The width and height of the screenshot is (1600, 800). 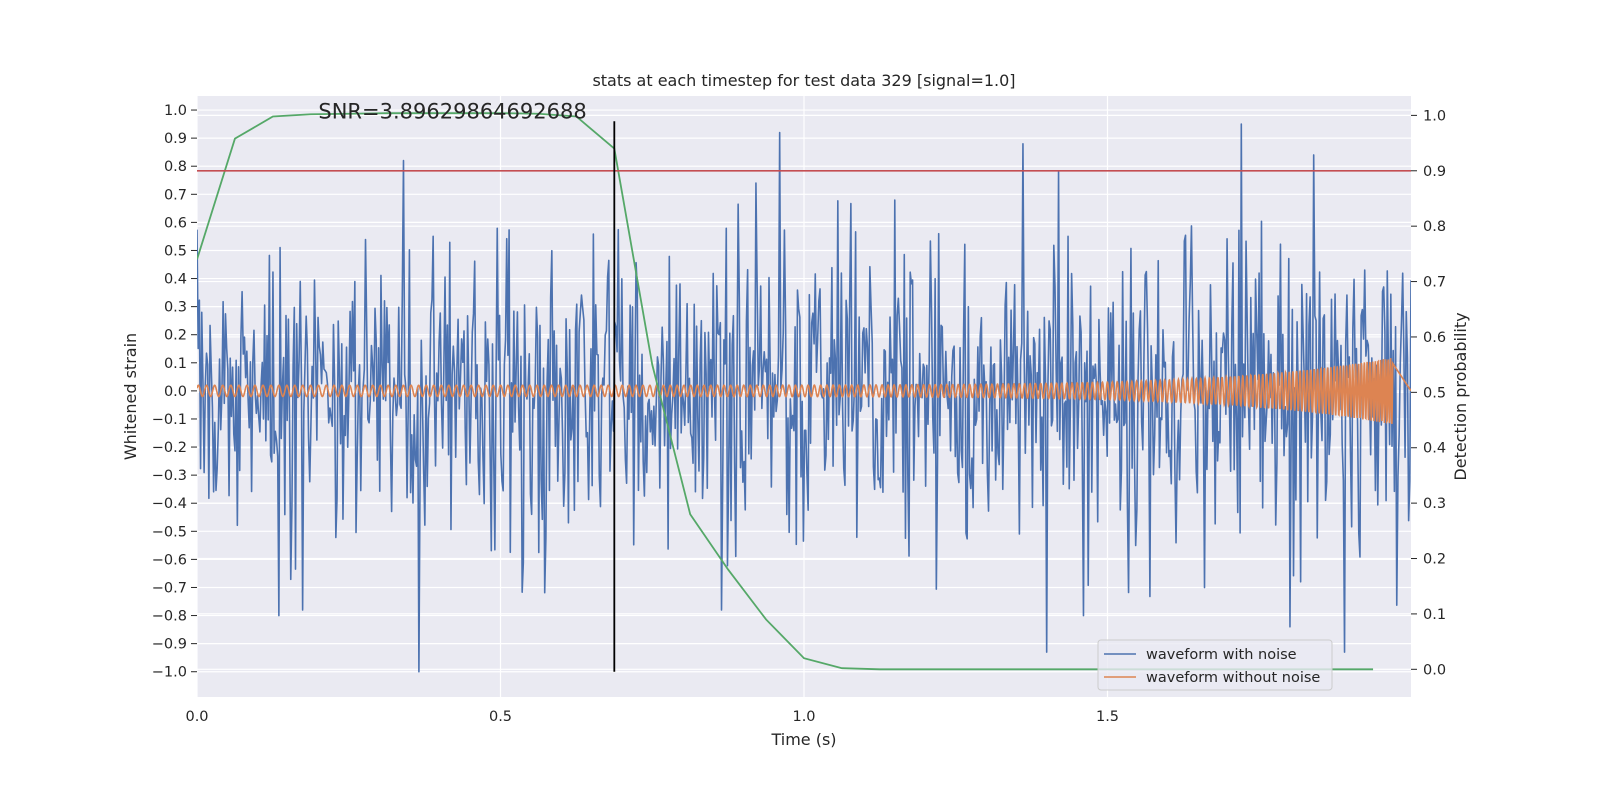 What do you see at coordinates (803, 717) in the screenshot?
I see `x-tick-label: 1.0` at bounding box center [803, 717].